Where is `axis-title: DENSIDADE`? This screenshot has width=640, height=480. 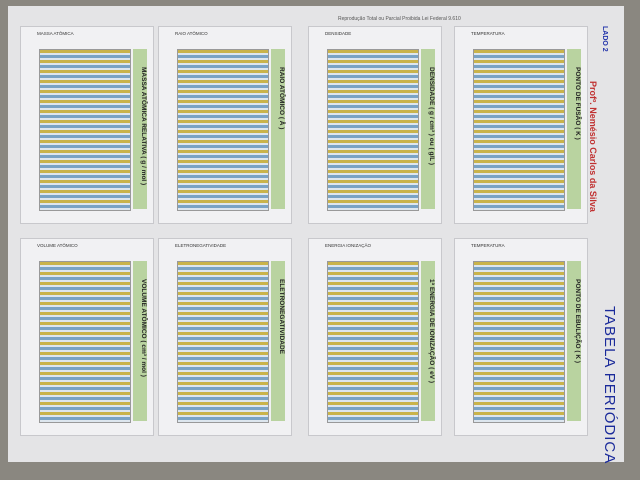
axis-title: DENSIDADE is located at coordinates (338, 33).